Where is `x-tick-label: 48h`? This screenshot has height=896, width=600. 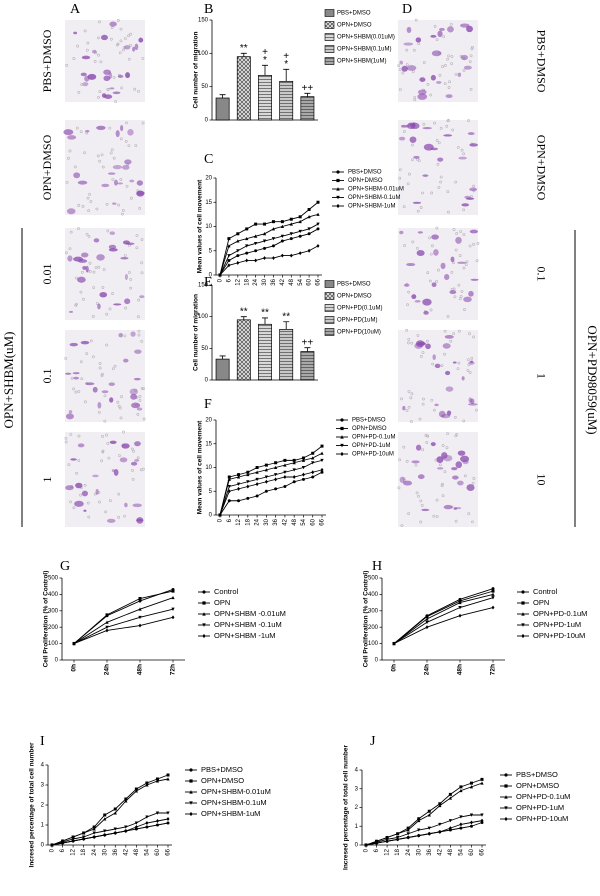
x-tick-label: 48h is located at coordinates (140, 669).